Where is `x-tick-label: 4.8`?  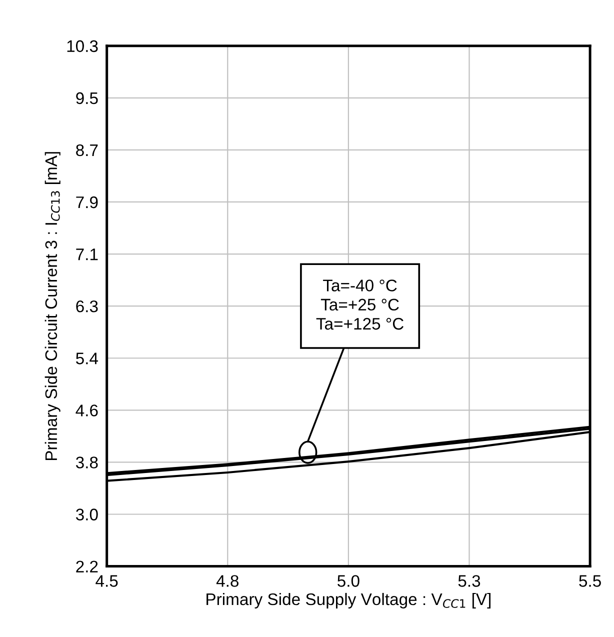 x-tick-label: 4.8 is located at coordinates (227, 581).